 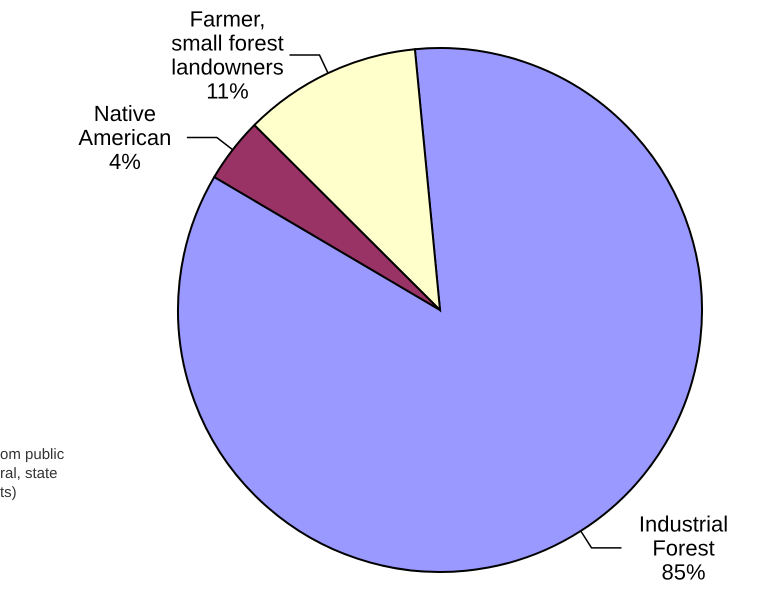 What do you see at coordinates (227, 91) in the screenshot?
I see `data-label: 11%` at bounding box center [227, 91].